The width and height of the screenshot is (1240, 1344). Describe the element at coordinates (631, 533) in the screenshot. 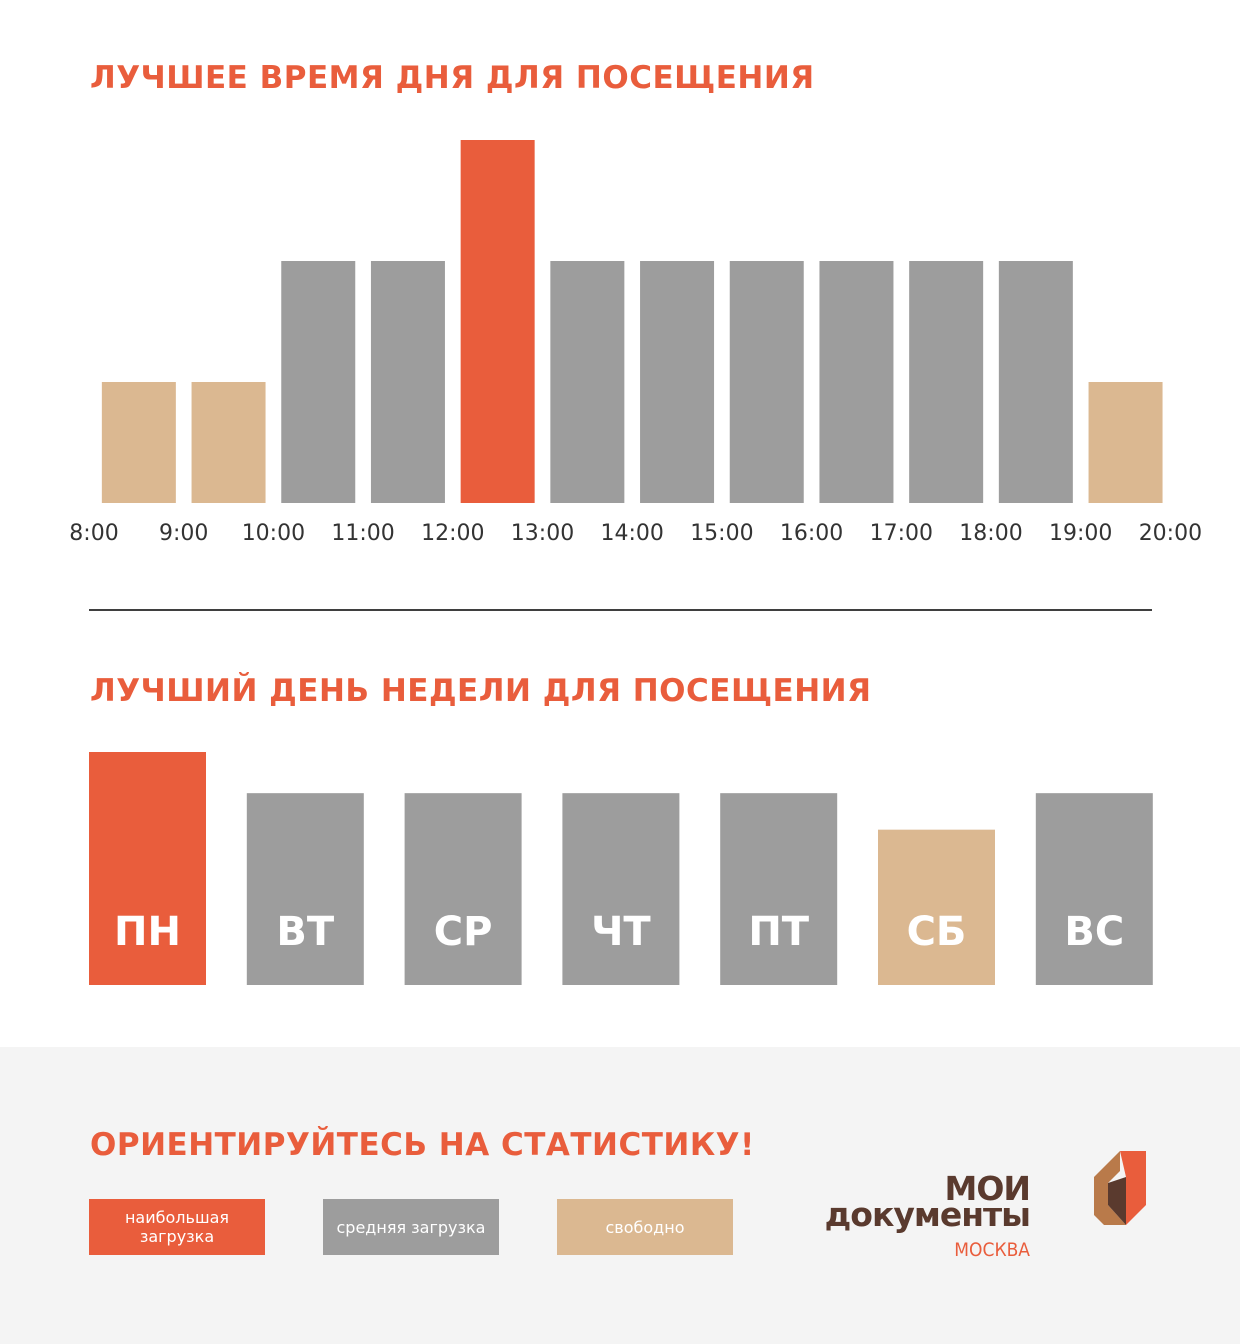

I see `hour-tick-label: 14:00` at that location.